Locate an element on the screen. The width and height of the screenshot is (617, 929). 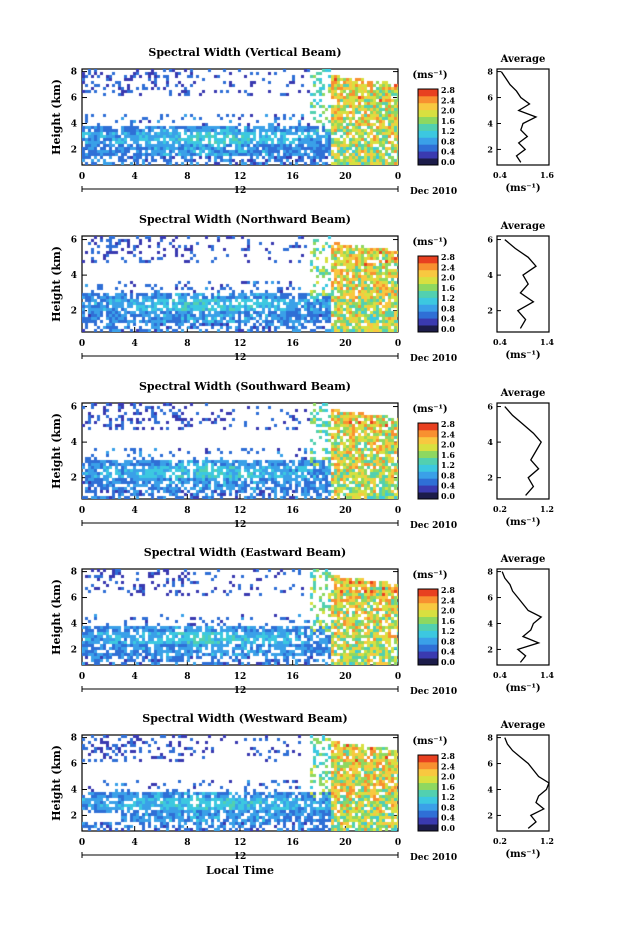
x-axis-title: Local Time is located at coordinates (240, 870).